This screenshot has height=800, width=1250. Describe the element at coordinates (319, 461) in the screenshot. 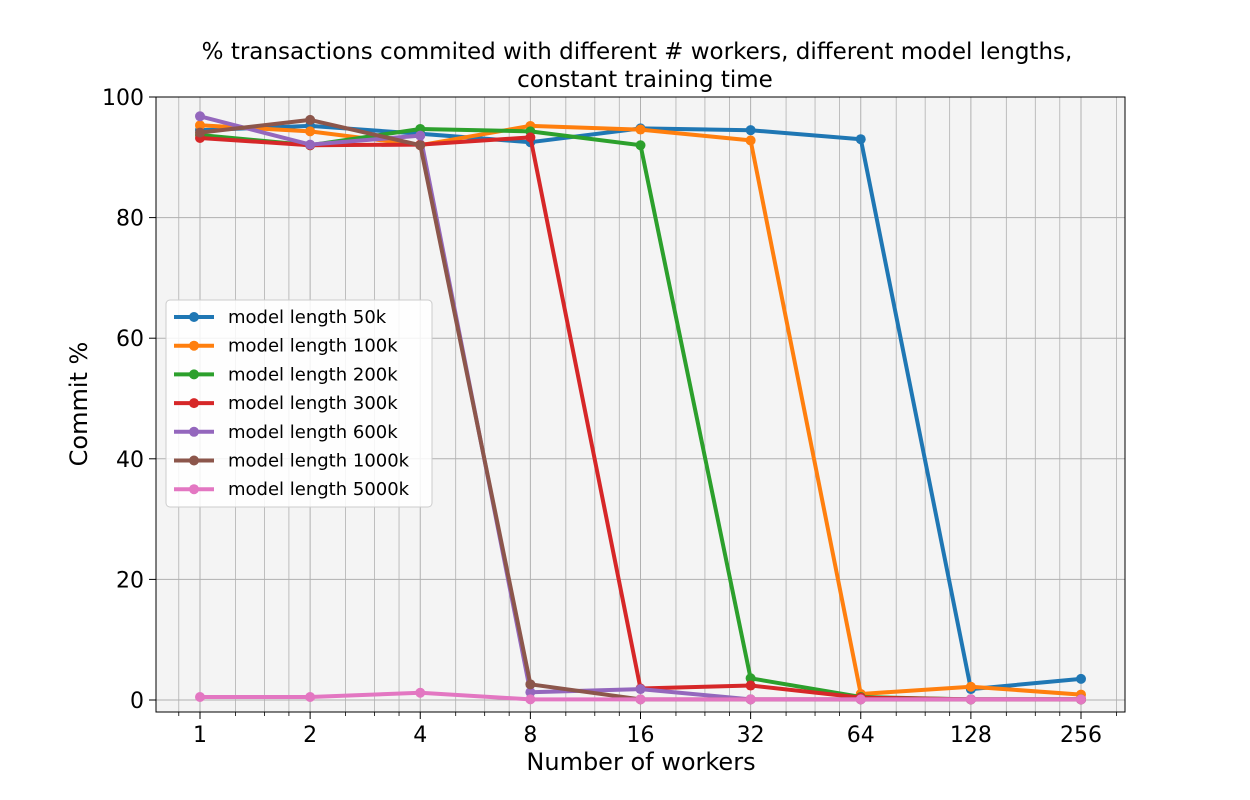

I see `legend-label: model length 1000k` at that location.